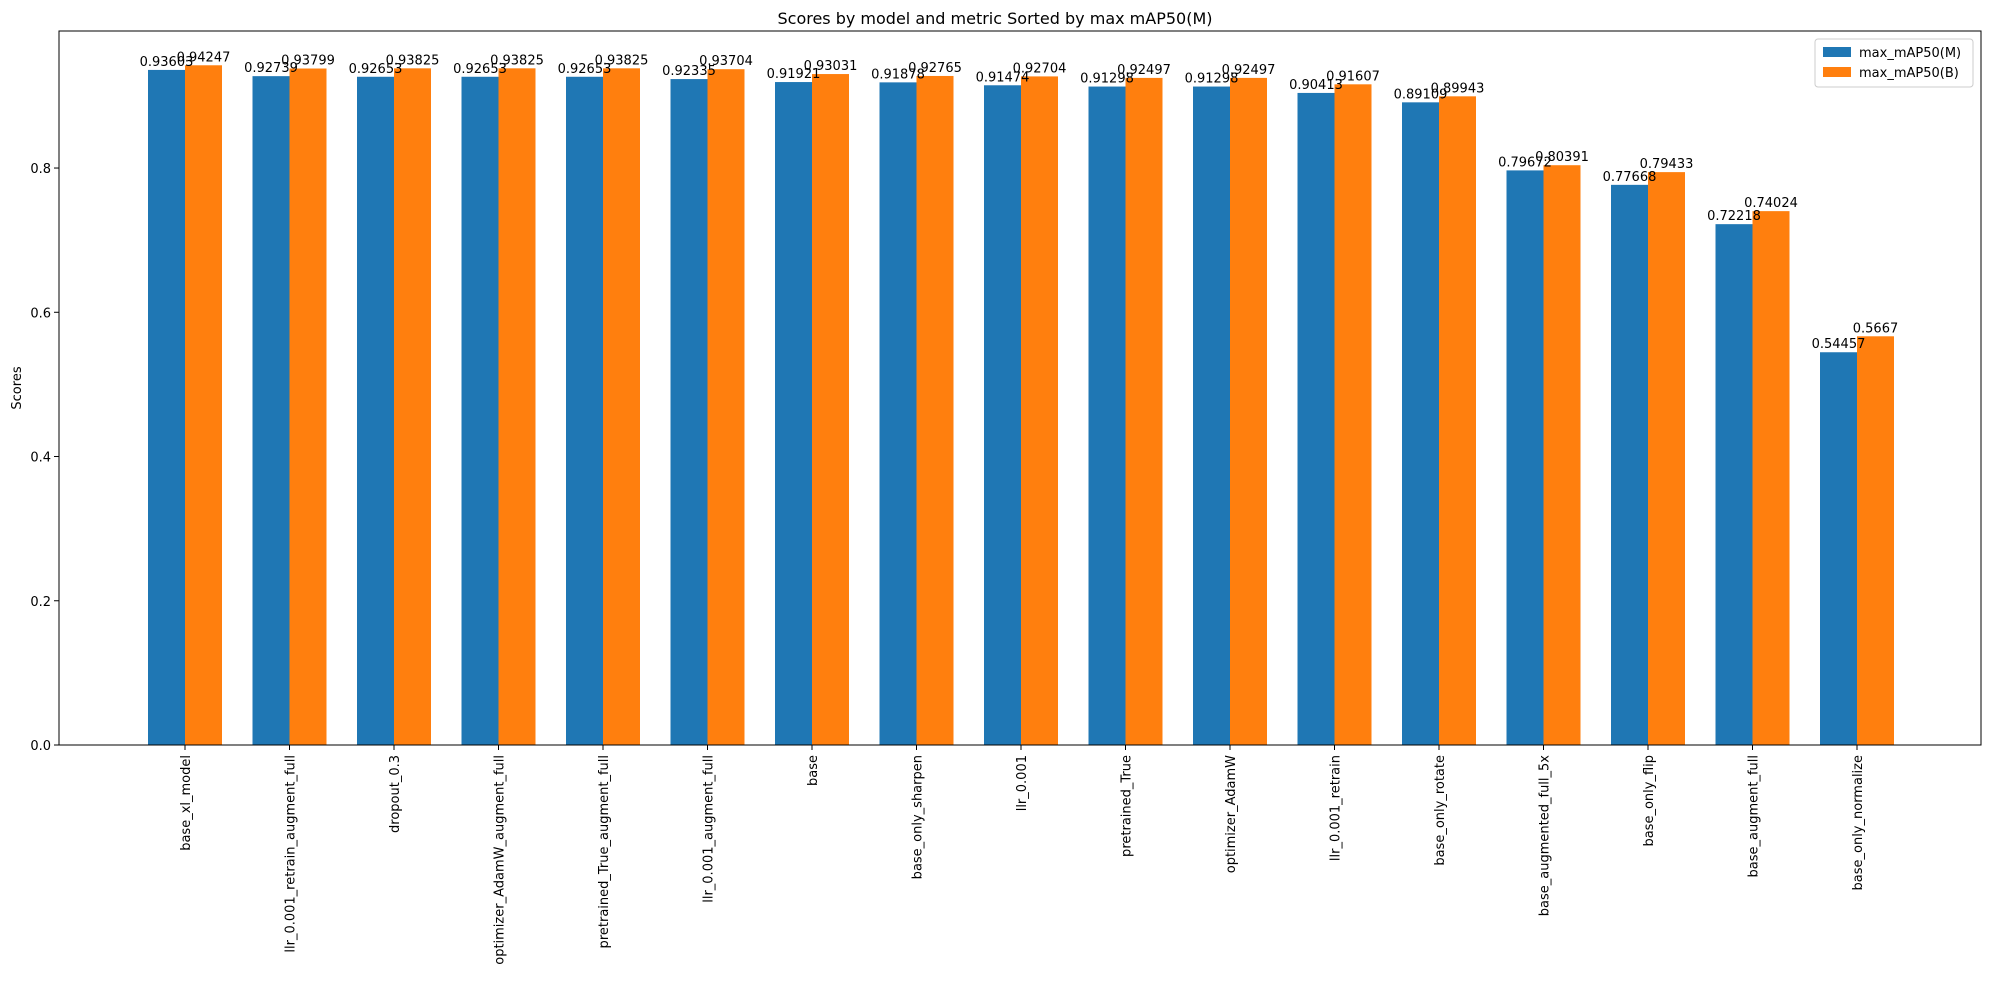 The height and width of the screenshot is (994, 1990). I want to click on bar-mAP50B-base_only_normalize, so click(1875, 540).